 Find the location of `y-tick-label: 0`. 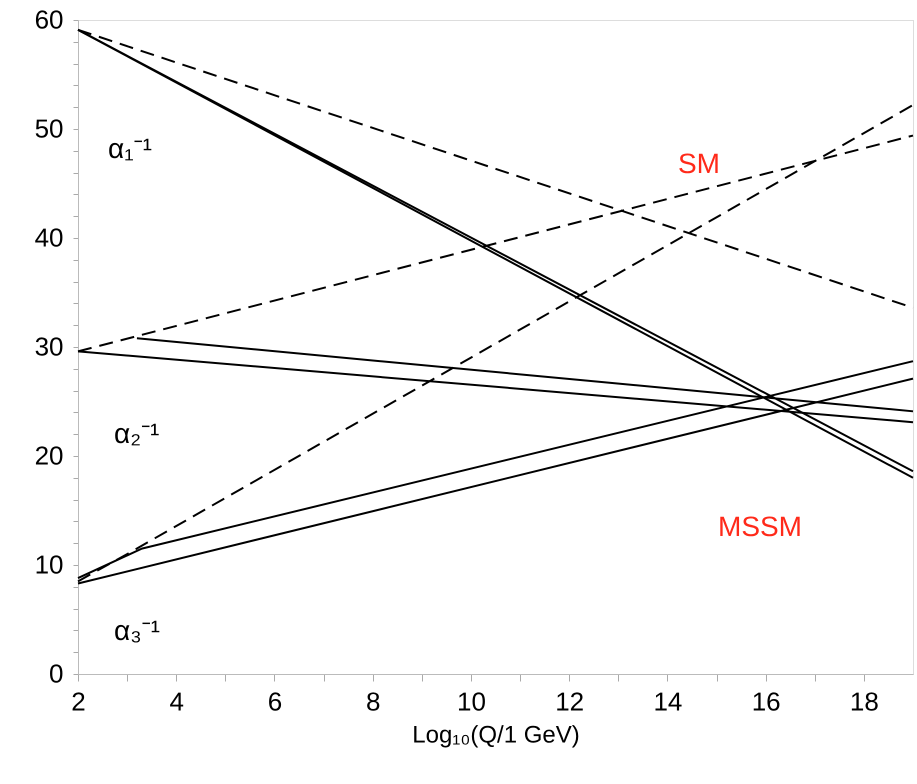

y-tick-label: 0 is located at coordinates (56, 673).